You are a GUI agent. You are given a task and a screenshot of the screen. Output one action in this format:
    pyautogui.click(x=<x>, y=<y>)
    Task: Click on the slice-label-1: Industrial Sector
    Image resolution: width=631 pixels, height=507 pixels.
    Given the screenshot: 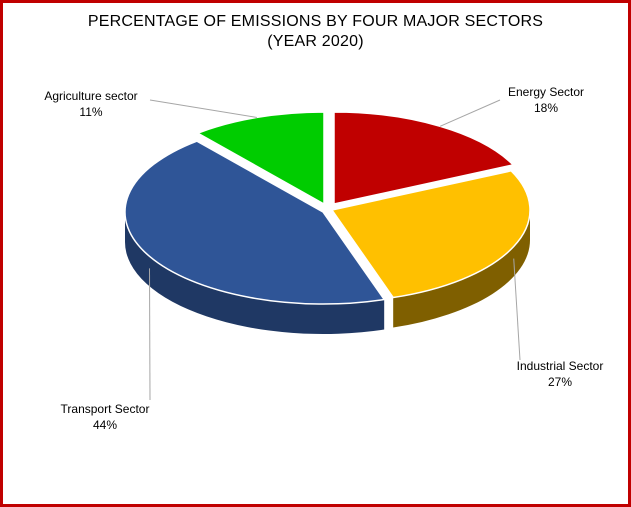 What is the action you would take?
    pyautogui.click(x=560, y=366)
    